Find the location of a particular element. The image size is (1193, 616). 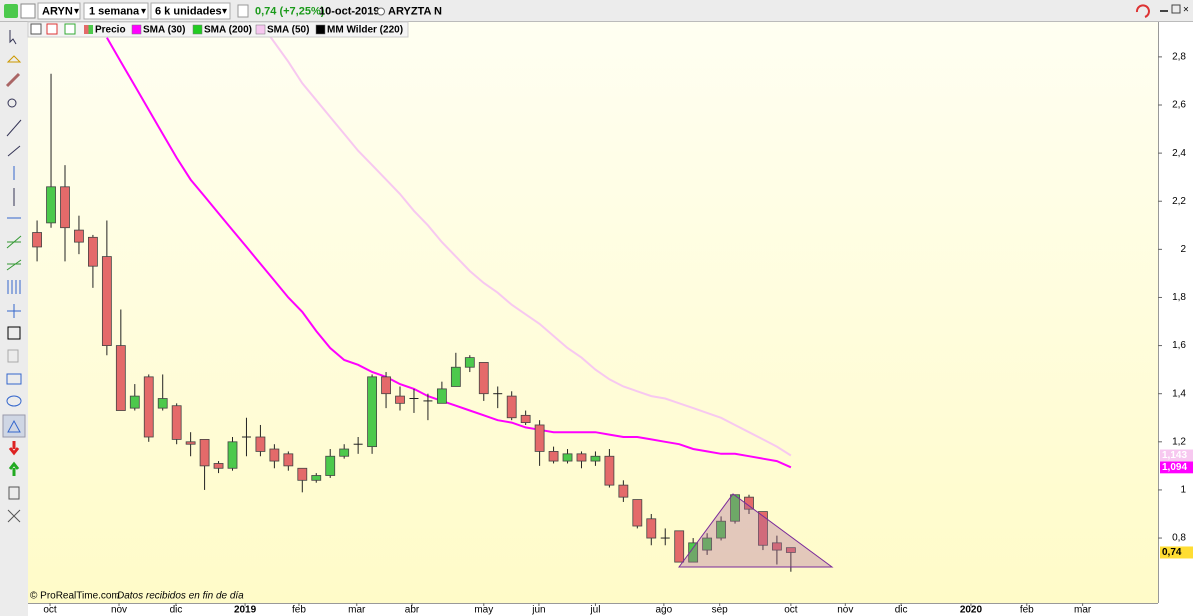

tool-triangle-active is located at coordinates (14, 426).